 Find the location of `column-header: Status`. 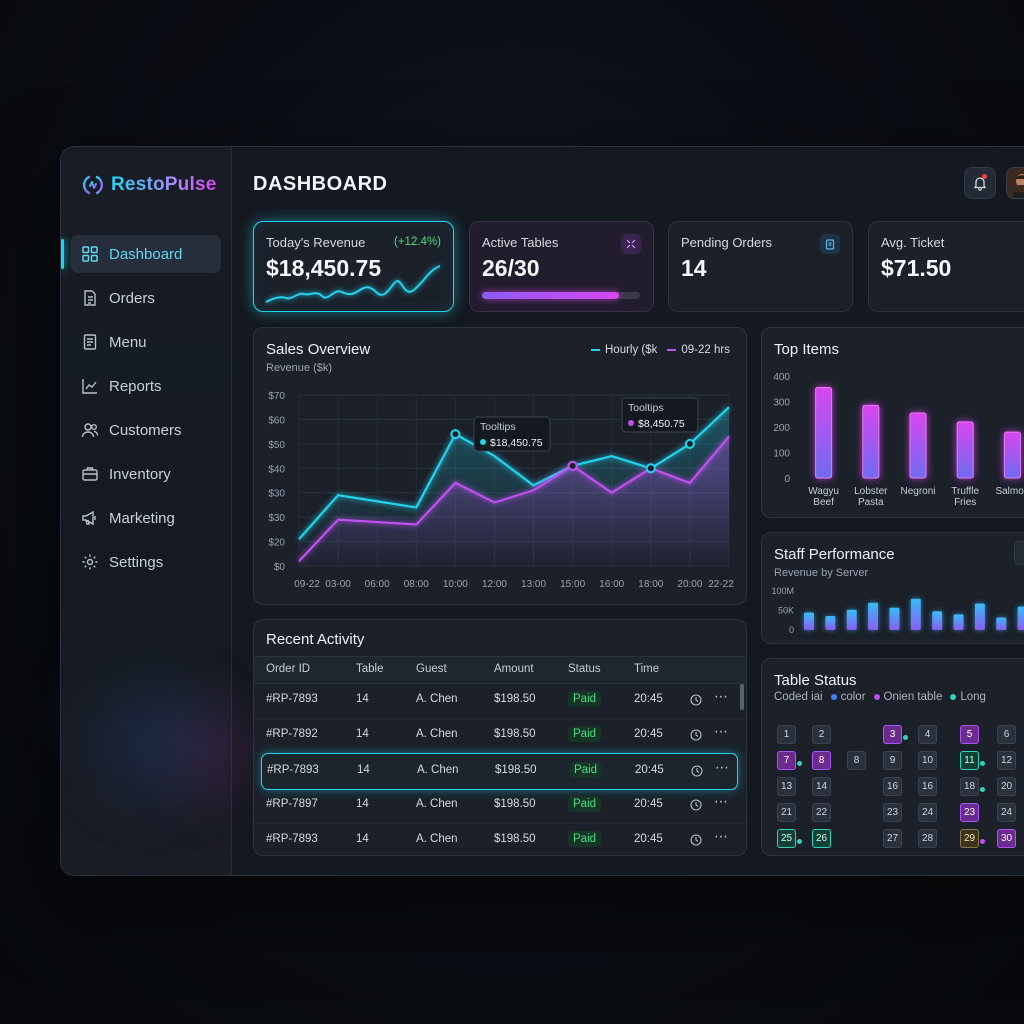

column-header: Status is located at coordinates (584, 669).